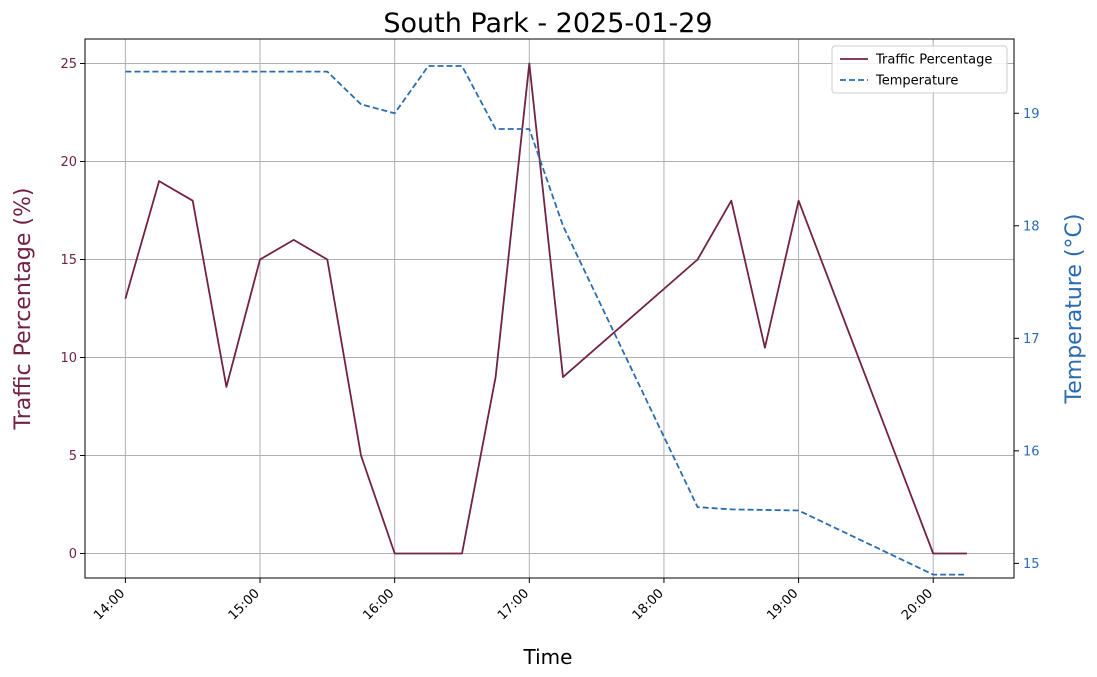 The image size is (1097, 677). I want to click on left-y-axis: 0 5 10 15 20 25, so click(72, 309).